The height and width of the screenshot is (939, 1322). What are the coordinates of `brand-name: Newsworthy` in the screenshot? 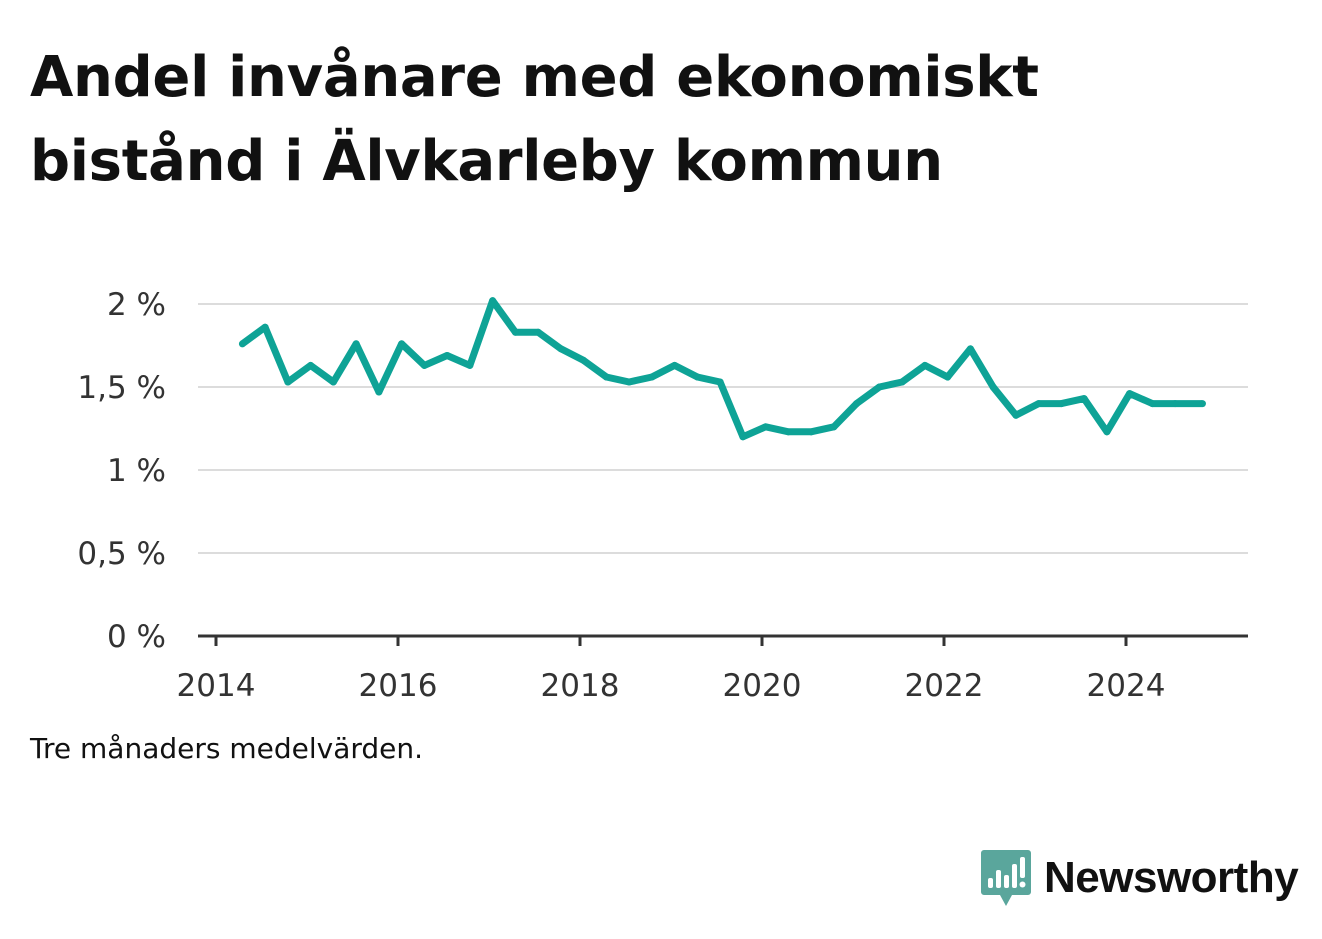 It's located at (1171, 877).